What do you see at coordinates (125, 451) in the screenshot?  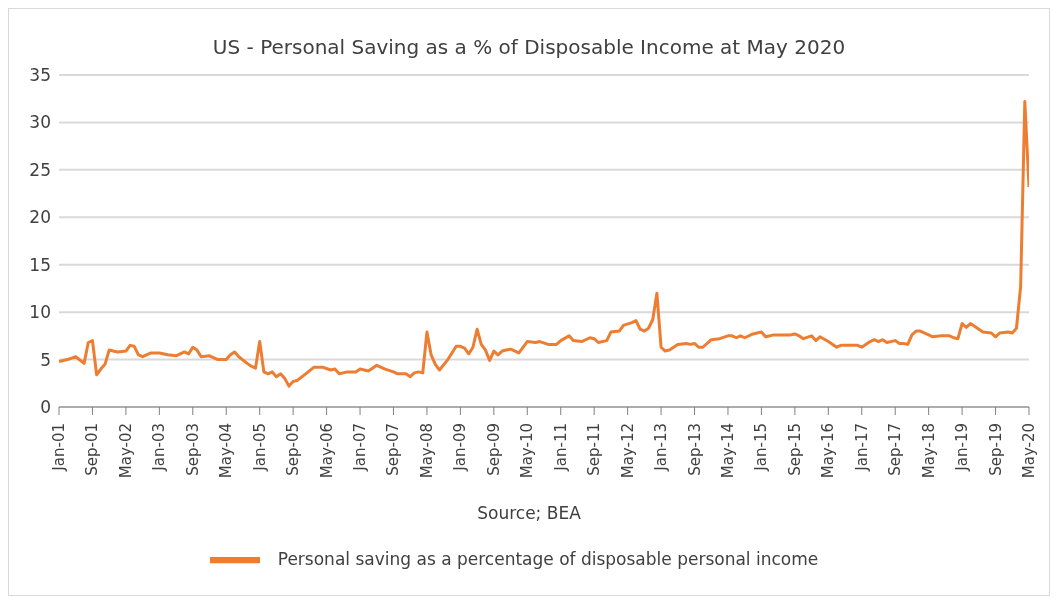 I see `x-tick-label: May-02` at bounding box center [125, 451].